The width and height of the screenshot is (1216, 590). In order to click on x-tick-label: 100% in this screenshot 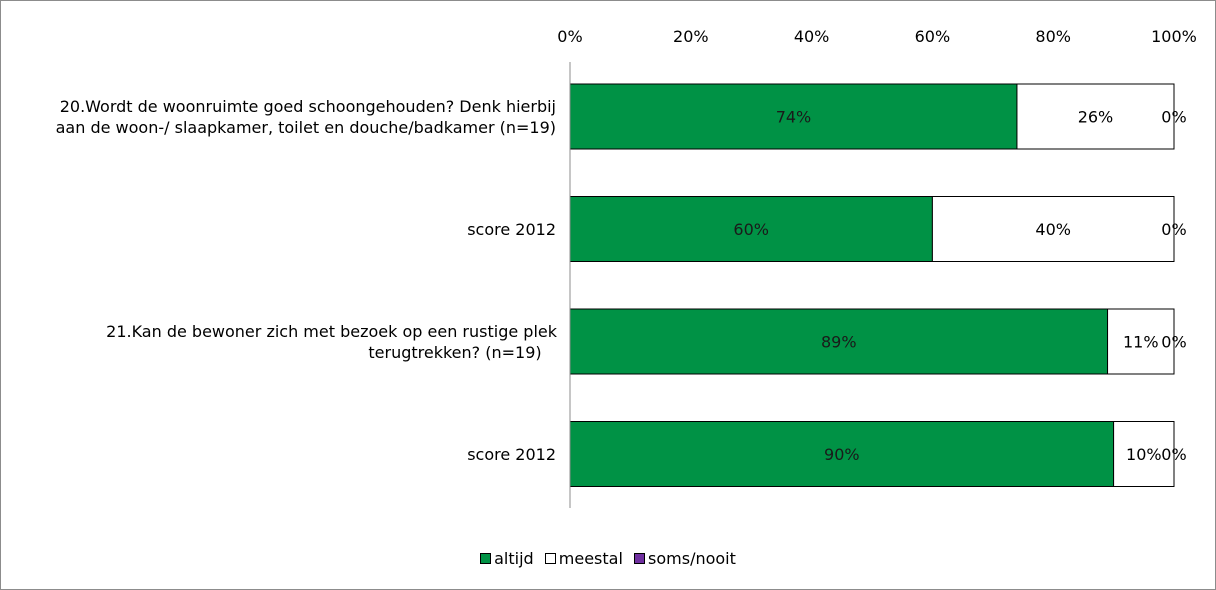, I will do `click(1174, 36)`.